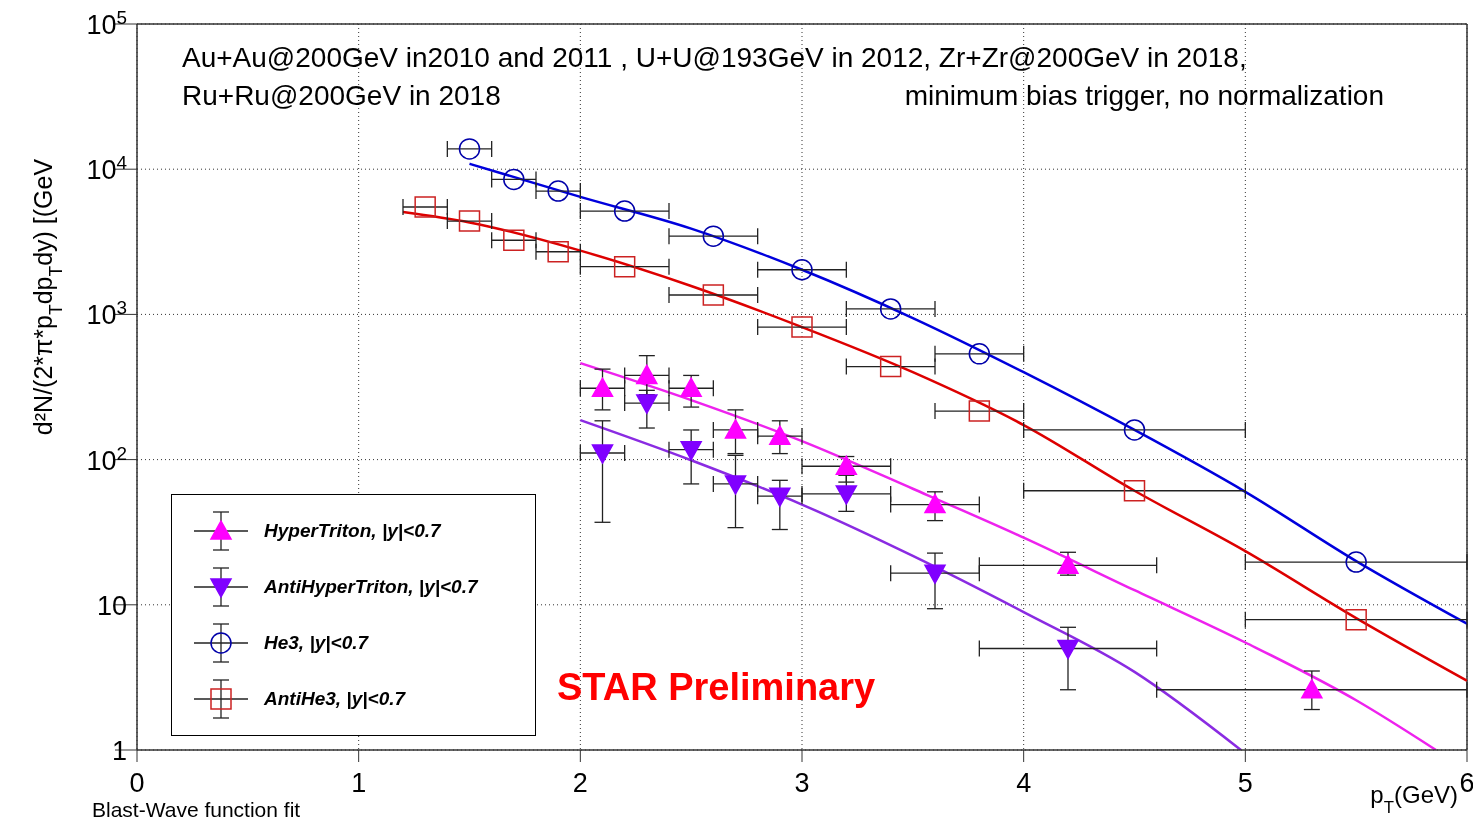 The height and width of the screenshot is (821, 1473). Describe the element at coordinates (1245, 783) in the screenshot. I see `x-tick-label: 5` at that location.